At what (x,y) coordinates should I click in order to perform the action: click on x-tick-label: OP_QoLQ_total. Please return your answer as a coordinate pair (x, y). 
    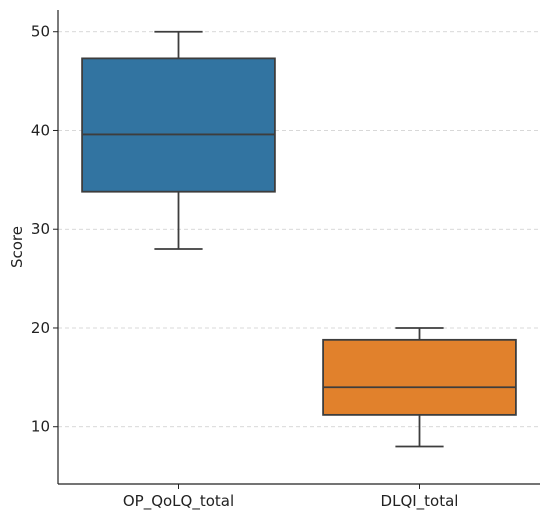
    Looking at the image, I should click on (178, 501).